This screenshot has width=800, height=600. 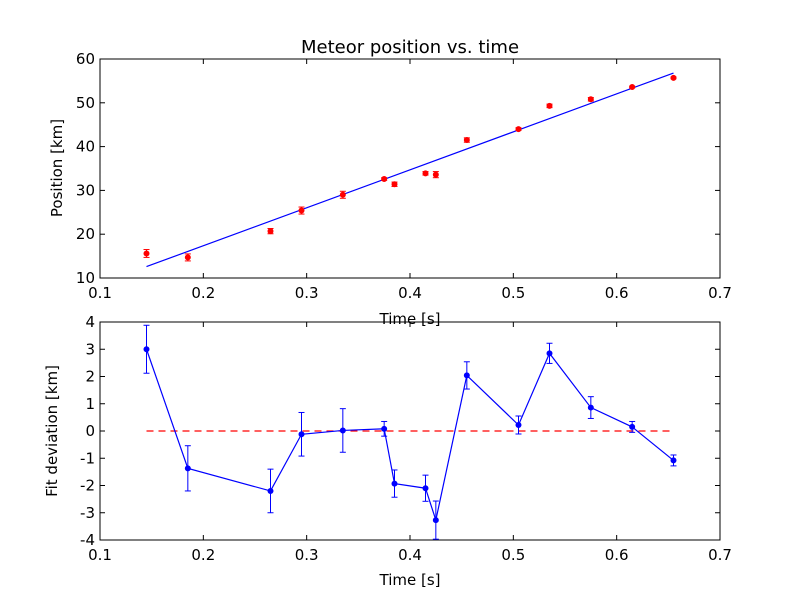 What do you see at coordinates (87, 458) in the screenshot?
I see `y-tick-label: -1` at bounding box center [87, 458].